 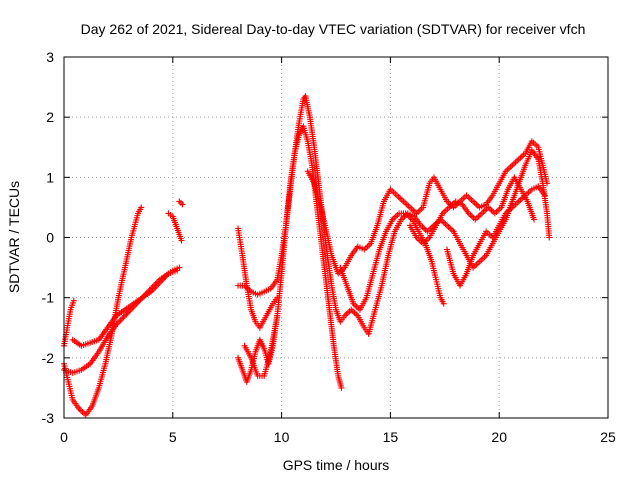 I want to click on y-tick-label: 0, so click(x=50, y=238).